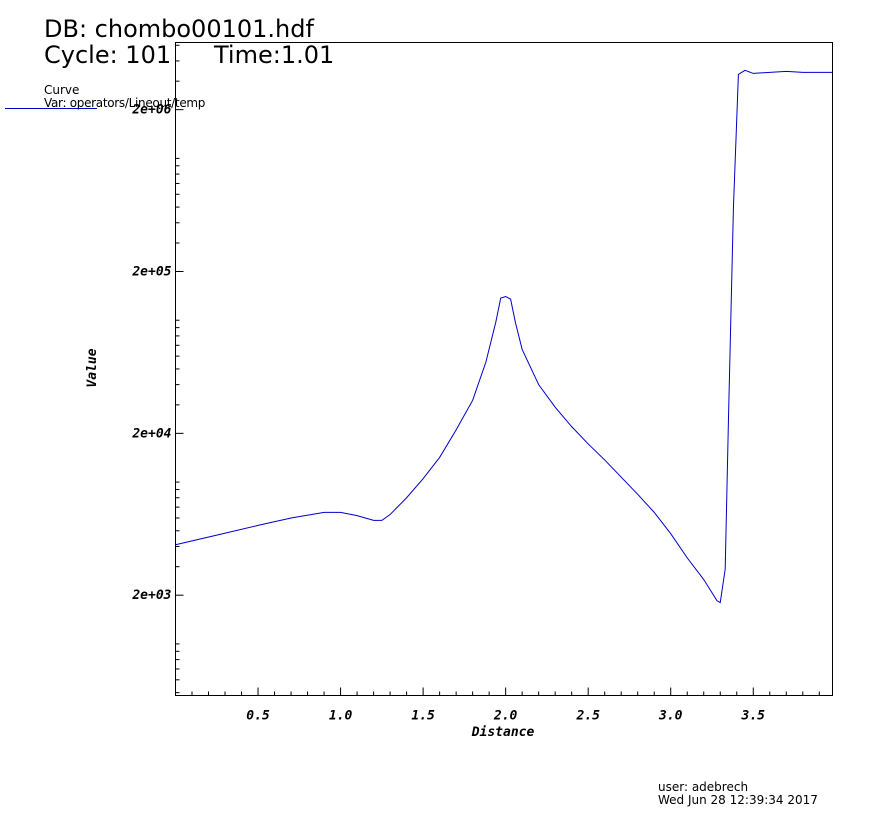 The image size is (878, 818). What do you see at coordinates (108, 55) in the screenshot?
I see `cycle-label: Cycle: 101` at bounding box center [108, 55].